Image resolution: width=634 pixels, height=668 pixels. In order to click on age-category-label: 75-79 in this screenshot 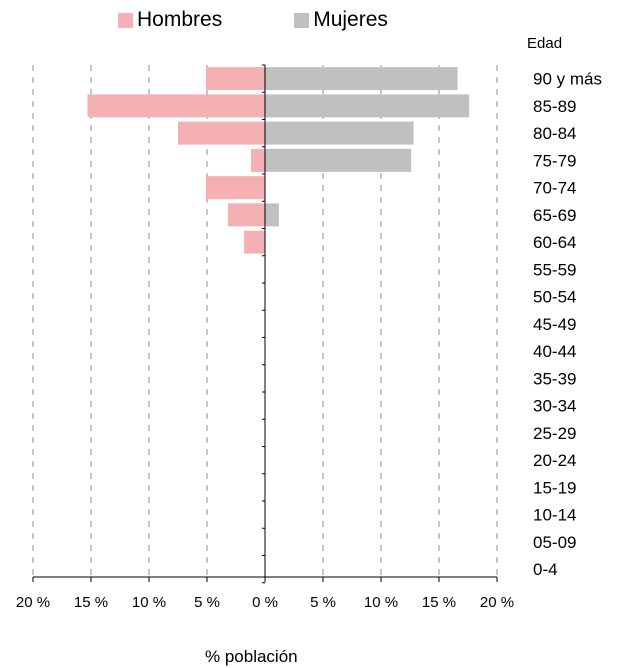, I will do `click(554, 160)`.